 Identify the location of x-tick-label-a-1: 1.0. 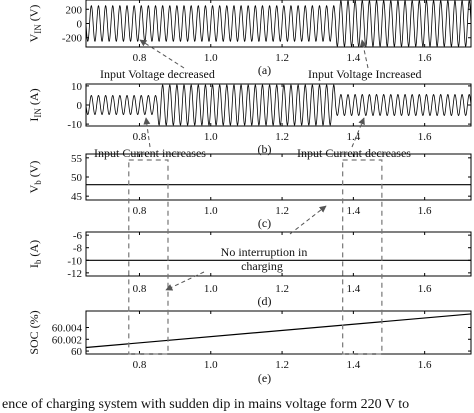
(211, 58).